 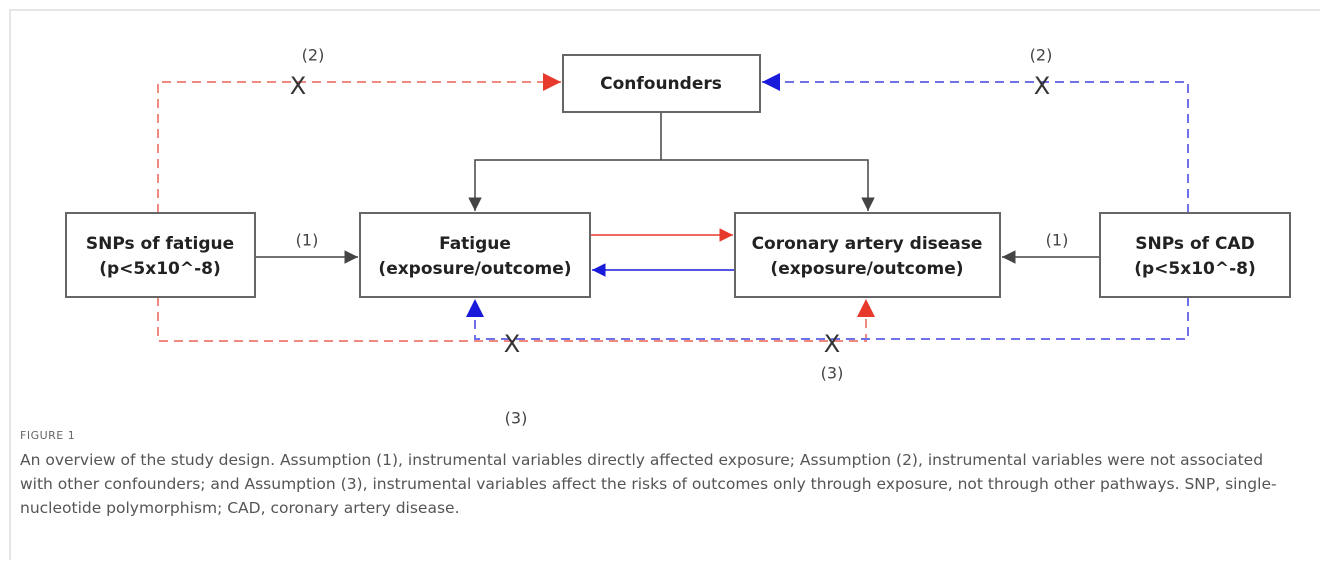 I want to click on node: SNPs of fatigue (p<5x10^-8), so click(x=160, y=255).